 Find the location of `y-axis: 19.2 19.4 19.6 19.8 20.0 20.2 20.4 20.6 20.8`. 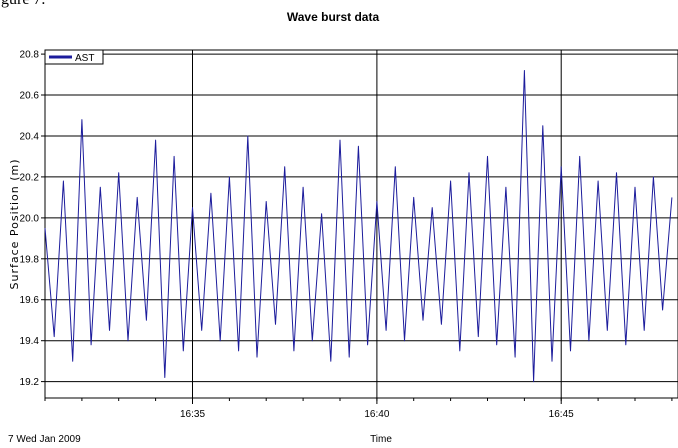

y-axis: 19.2 19.4 19.6 19.8 20.0 20.2 20.4 20.6 20.8 is located at coordinates (32, 219).